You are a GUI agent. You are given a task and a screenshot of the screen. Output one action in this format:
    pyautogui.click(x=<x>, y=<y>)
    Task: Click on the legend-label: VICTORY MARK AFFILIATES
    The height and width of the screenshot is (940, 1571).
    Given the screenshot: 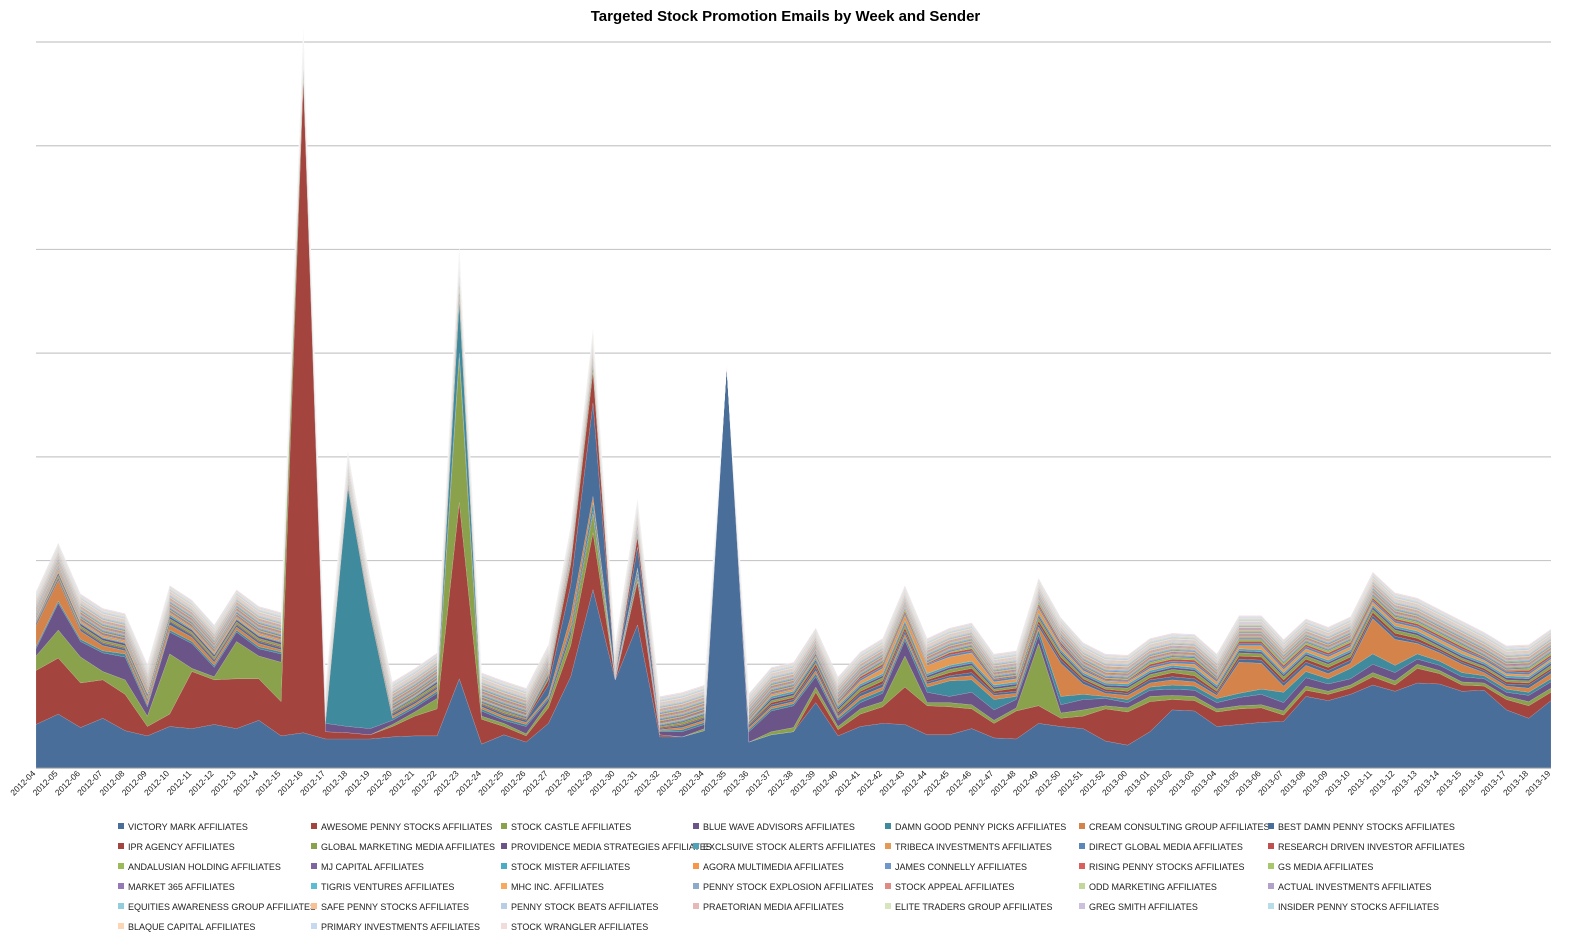 What is the action you would take?
    pyautogui.click(x=188, y=827)
    